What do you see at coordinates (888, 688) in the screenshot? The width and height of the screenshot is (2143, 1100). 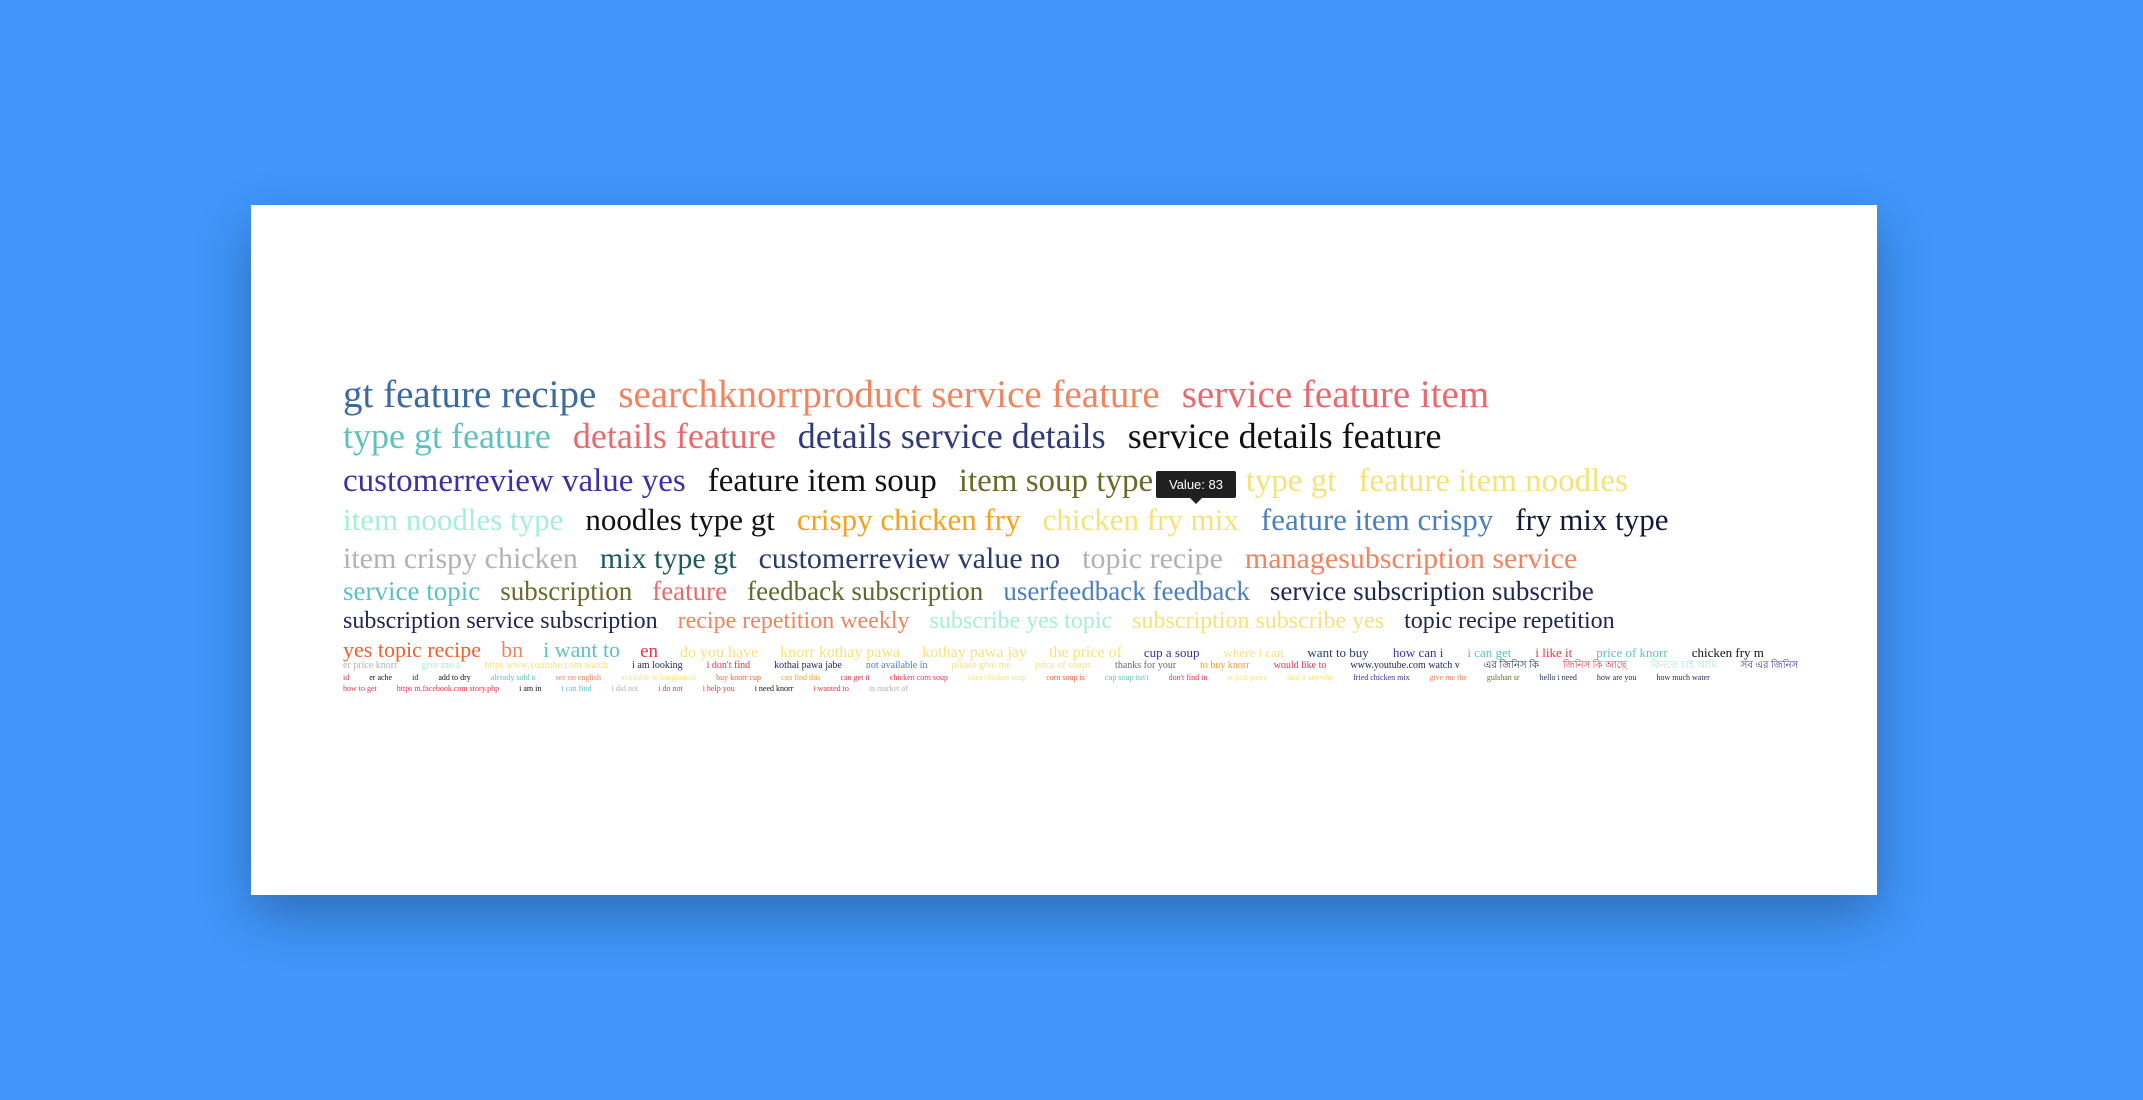 I see `word-cloud-word: in market of` at bounding box center [888, 688].